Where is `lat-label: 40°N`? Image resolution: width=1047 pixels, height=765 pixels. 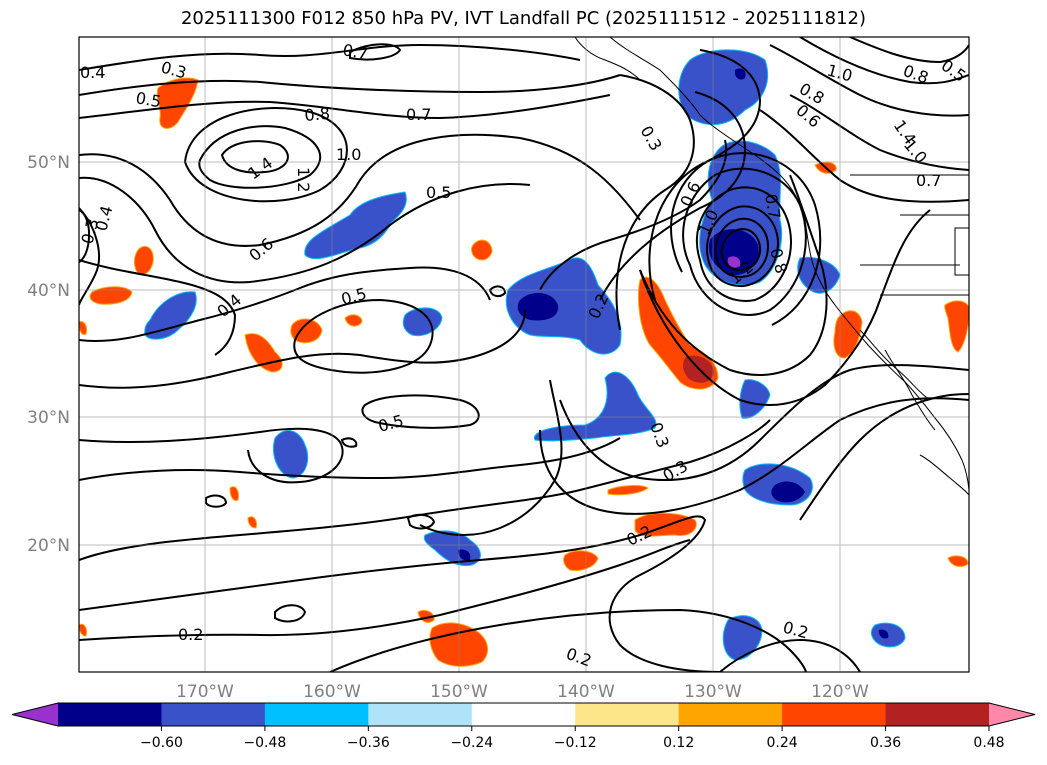 lat-label: 40°N is located at coordinates (48, 291).